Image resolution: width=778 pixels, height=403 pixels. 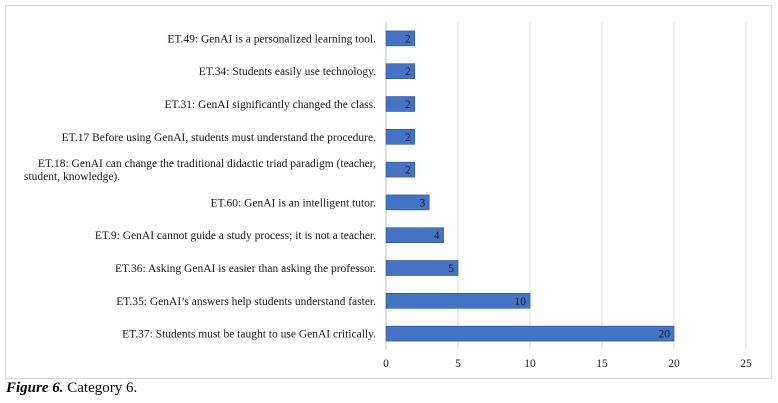 What do you see at coordinates (602, 364) in the screenshot?
I see `x-tick-label: 15` at bounding box center [602, 364].